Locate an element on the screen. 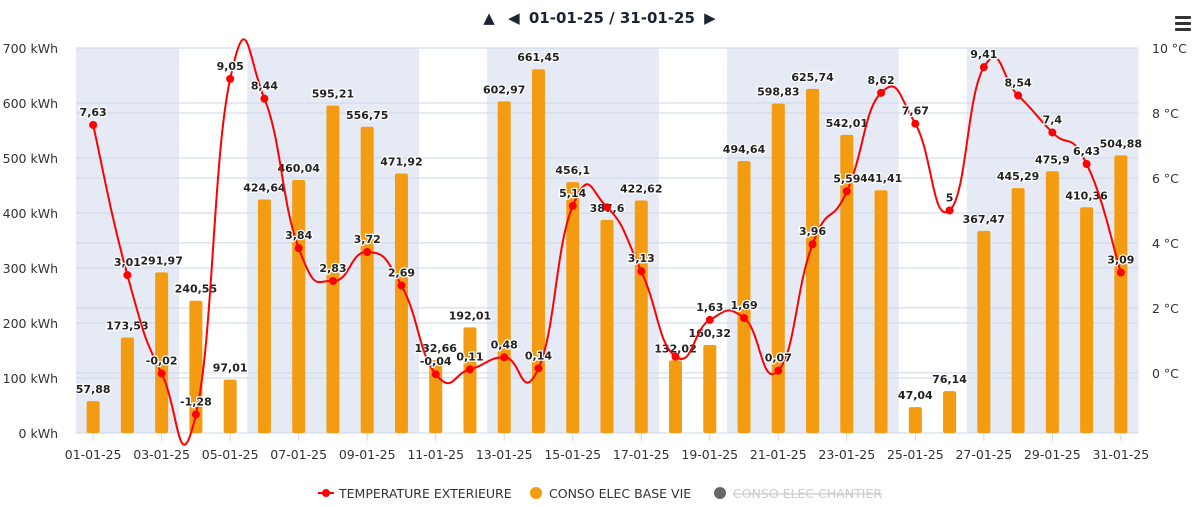 Image resolution: width=1199 pixels, height=507 pixels. bar-data-label: 47,04 is located at coordinates (915, 395).